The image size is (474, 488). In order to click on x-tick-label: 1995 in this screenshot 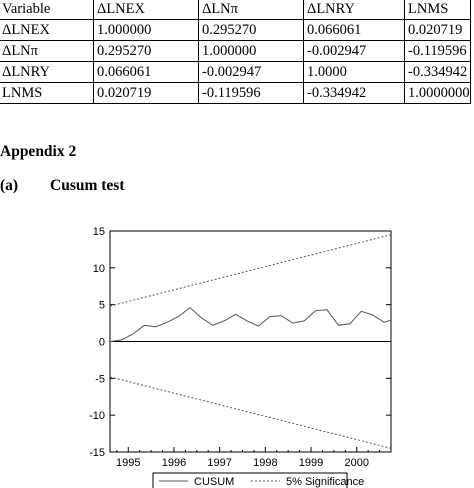, I will do `click(128, 463)`.